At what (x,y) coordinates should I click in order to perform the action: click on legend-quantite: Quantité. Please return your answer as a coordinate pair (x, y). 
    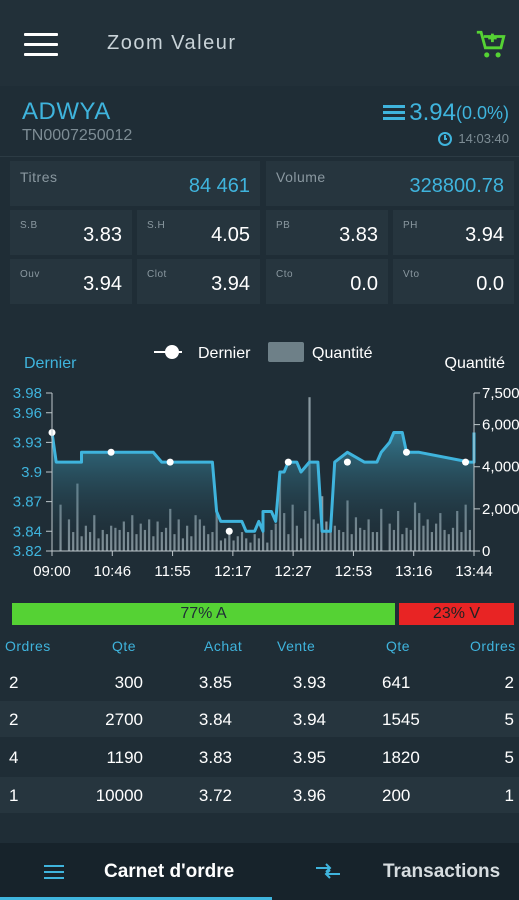
    Looking at the image, I should click on (342, 353).